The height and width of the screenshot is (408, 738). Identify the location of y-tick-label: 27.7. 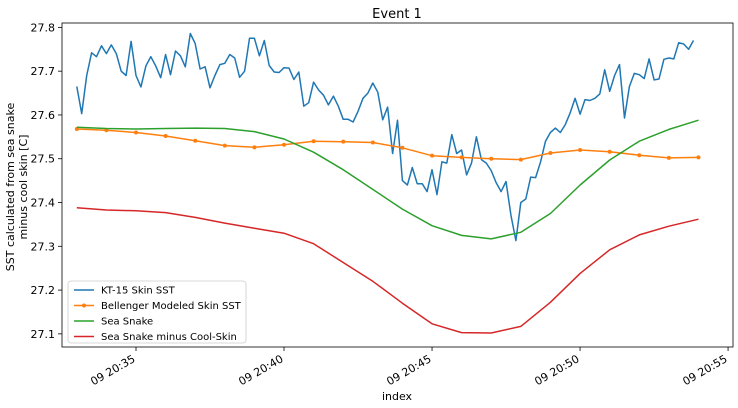
(43, 71).